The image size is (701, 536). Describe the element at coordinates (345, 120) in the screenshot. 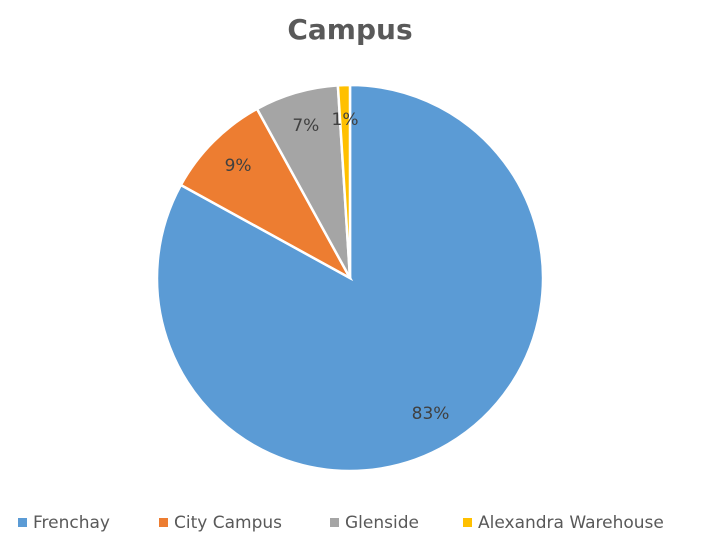

I see `data-label: 1%` at that location.